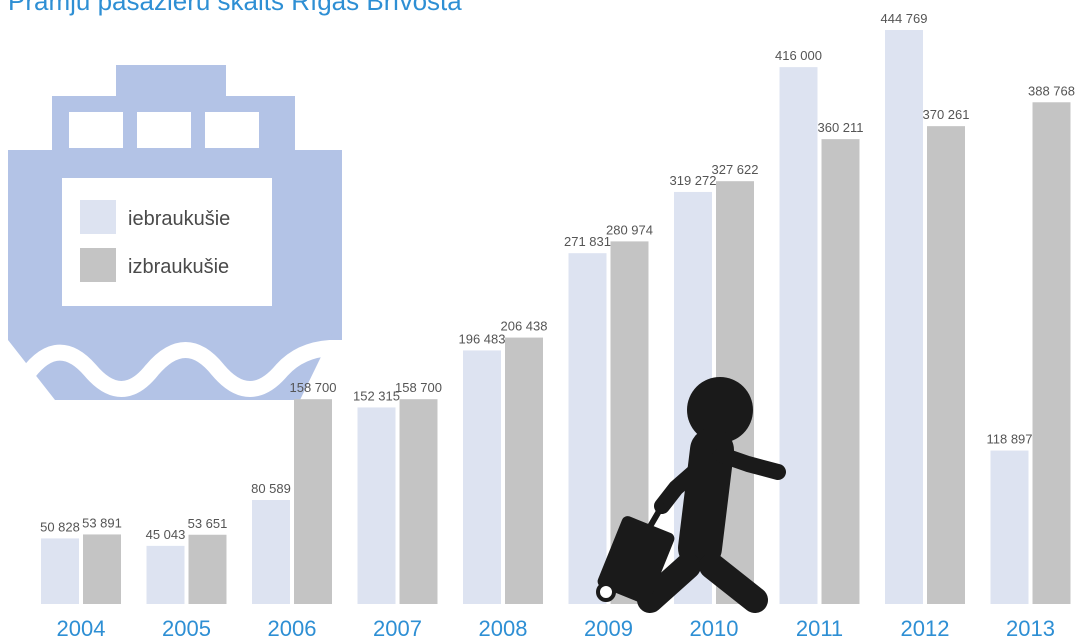 Image resolution: width=1091 pixels, height=641 pixels. I want to click on year-labels: 2004 2005 2006 2007 2008 2009 2010 2011 2012 2013, so click(556, 628).